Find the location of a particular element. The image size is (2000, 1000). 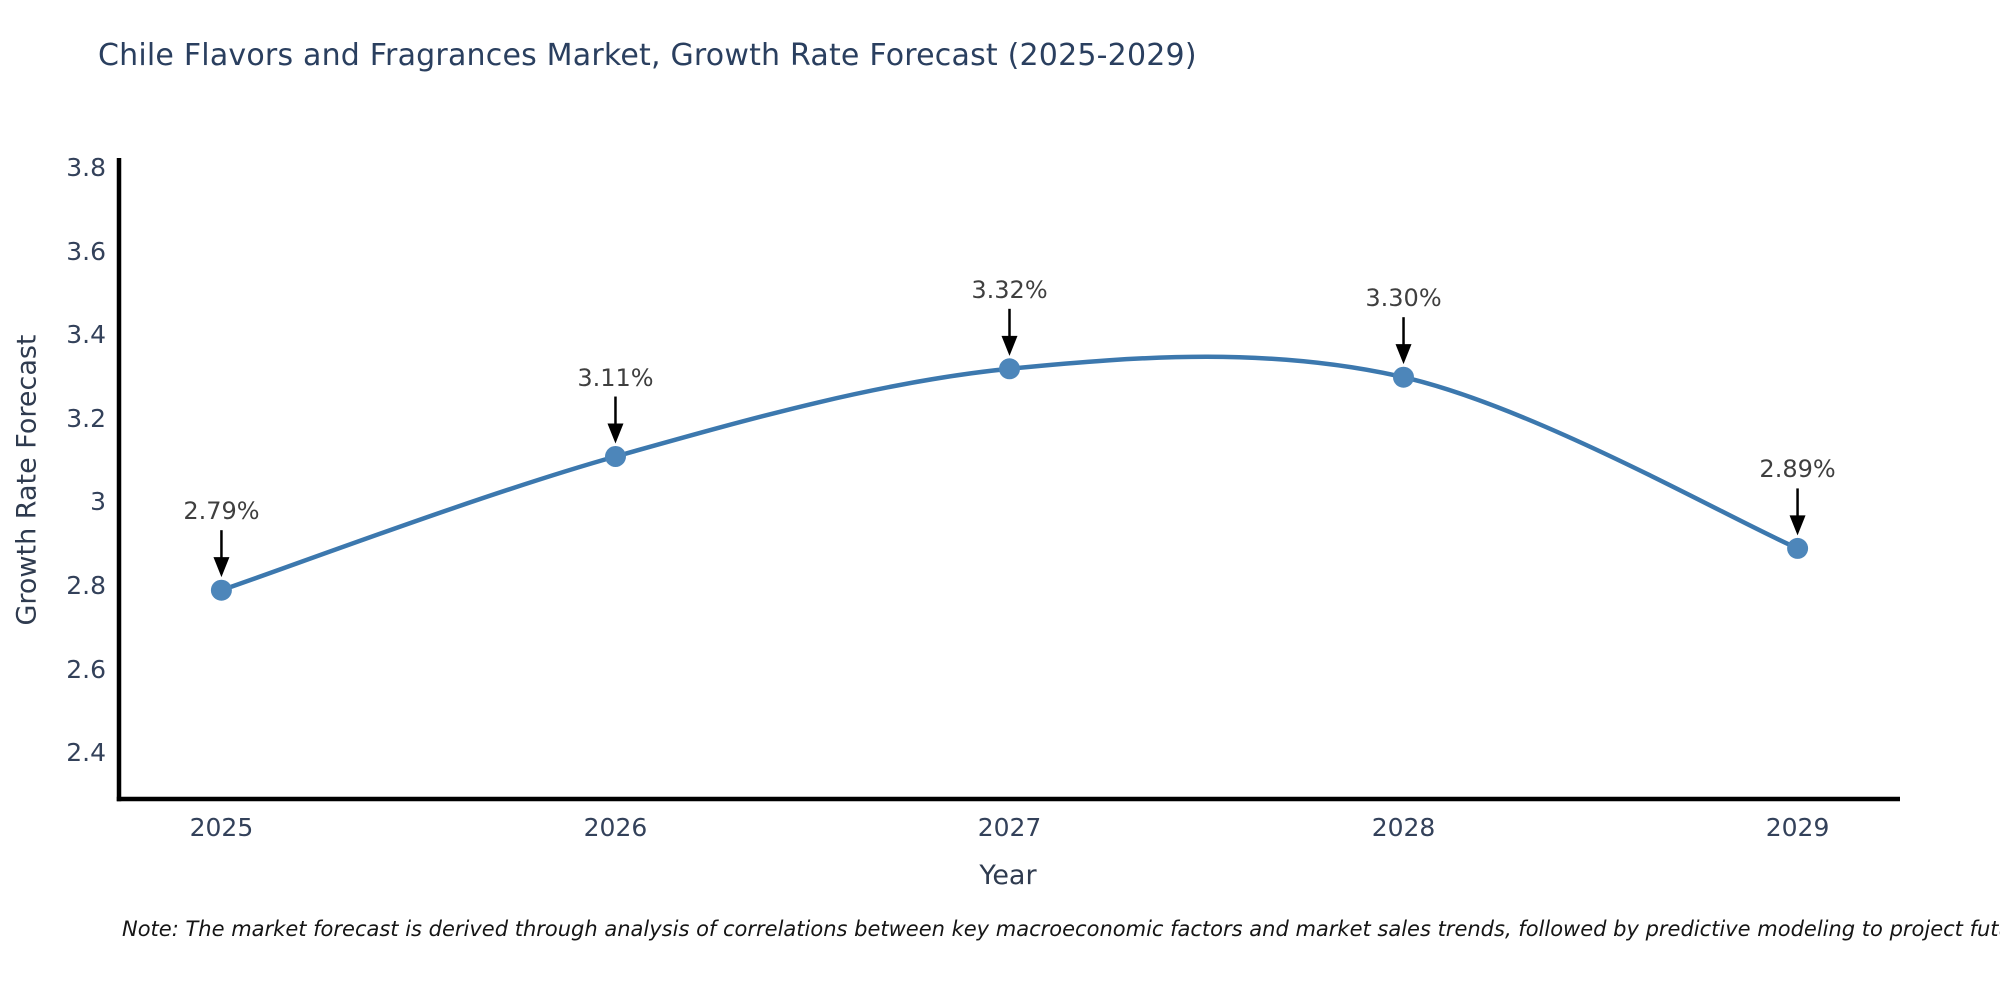

y-tick-label: 2.8 is located at coordinates (86, 585).